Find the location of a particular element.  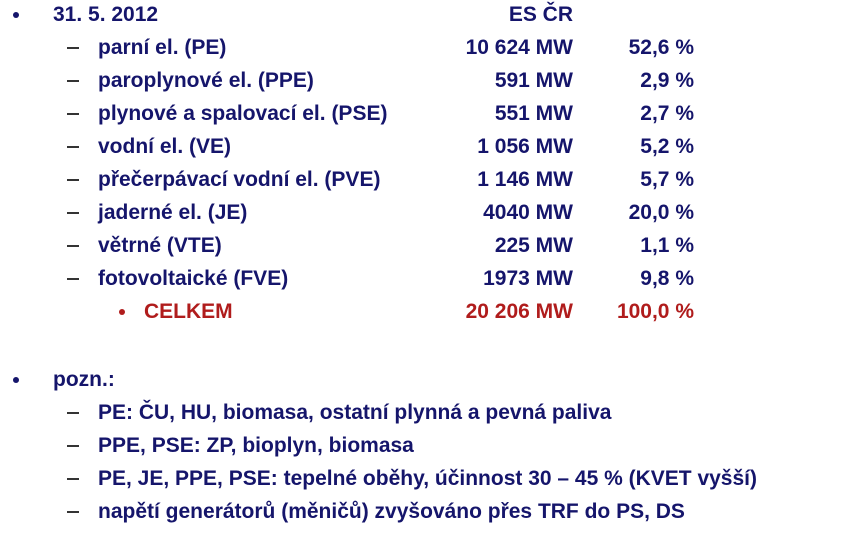

total-share: 100,0 % is located at coordinates (655, 311).